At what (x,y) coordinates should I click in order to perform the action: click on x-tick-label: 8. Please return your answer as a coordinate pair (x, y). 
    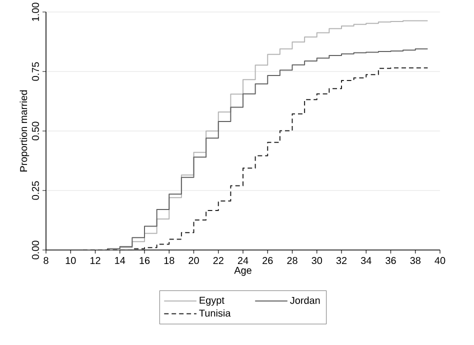
    Looking at the image, I should click on (46, 260).